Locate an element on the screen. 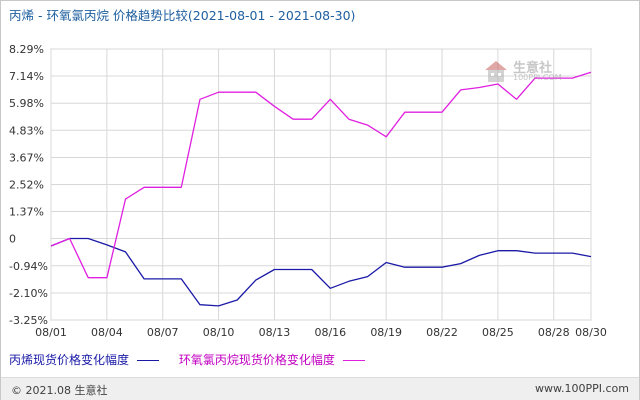 The width and height of the screenshot is (640, 400). y-tick-label: 2.52% is located at coordinates (26, 185).